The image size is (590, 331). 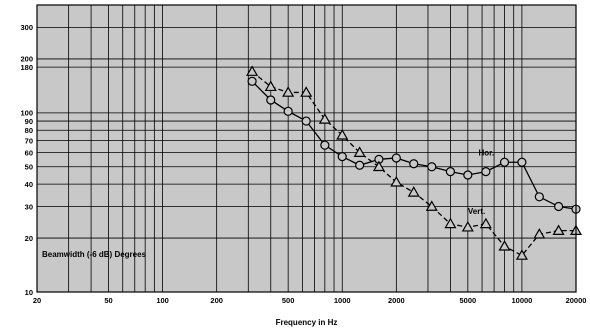 I want to click on x-tick-labels: 20 50 100 200 500 1000 2000 5000 10000 20000, so click(x=310, y=300).